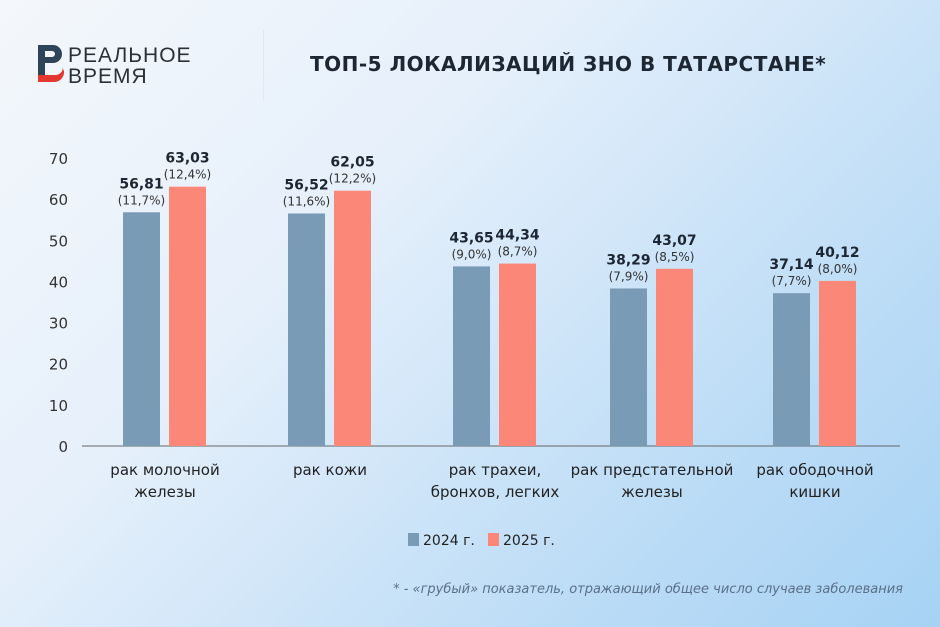 The width and height of the screenshot is (940, 627). What do you see at coordinates (330, 470) in the screenshot?
I see `x-category-label: рак кожи` at bounding box center [330, 470].